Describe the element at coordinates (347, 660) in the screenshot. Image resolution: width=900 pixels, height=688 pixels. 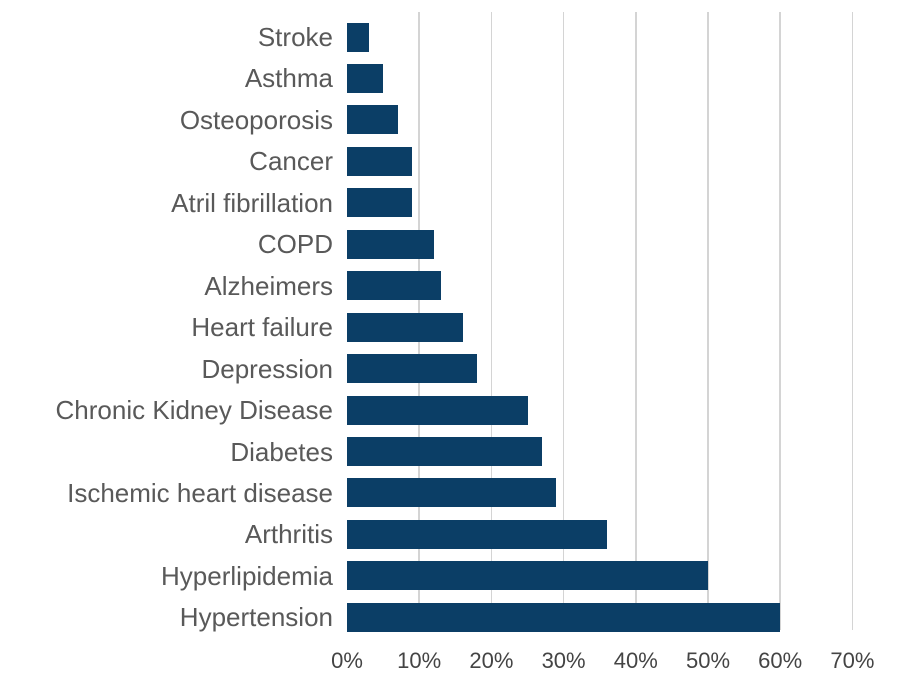
I see `x-tick-label: 0%` at that location.